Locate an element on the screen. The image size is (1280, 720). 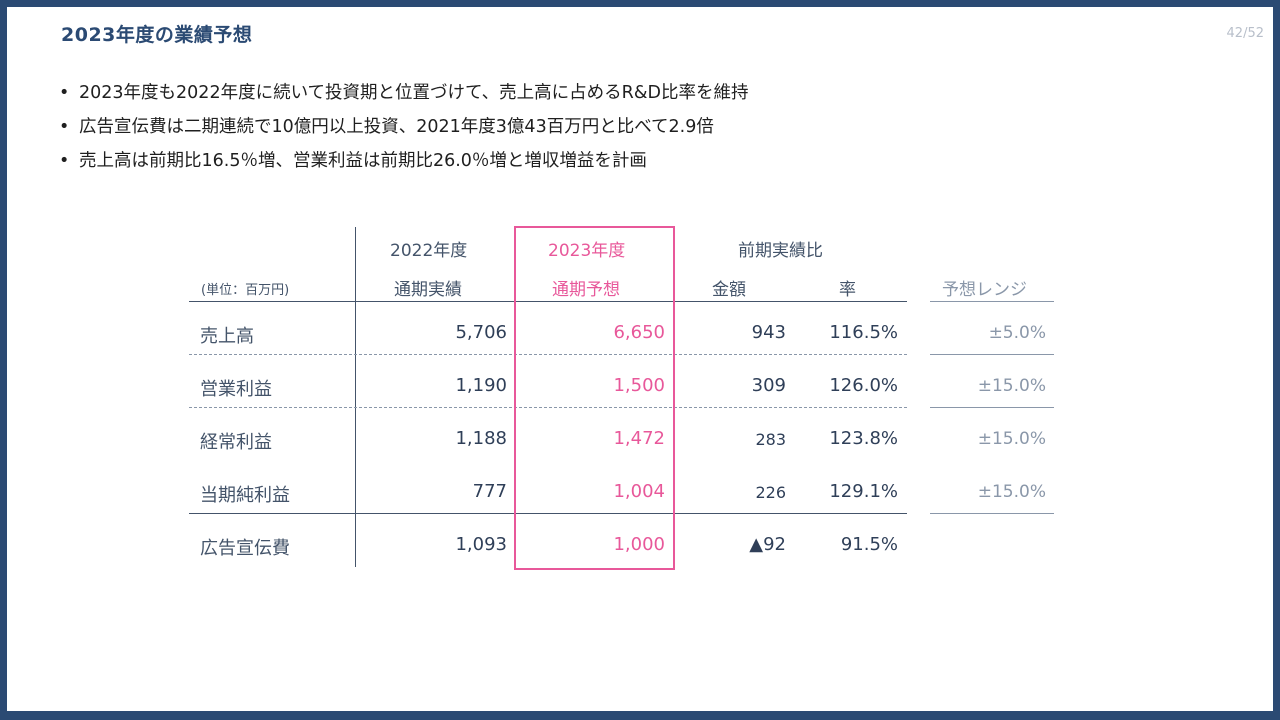
row-label: 当期純利益 is located at coordinates (245, 495).